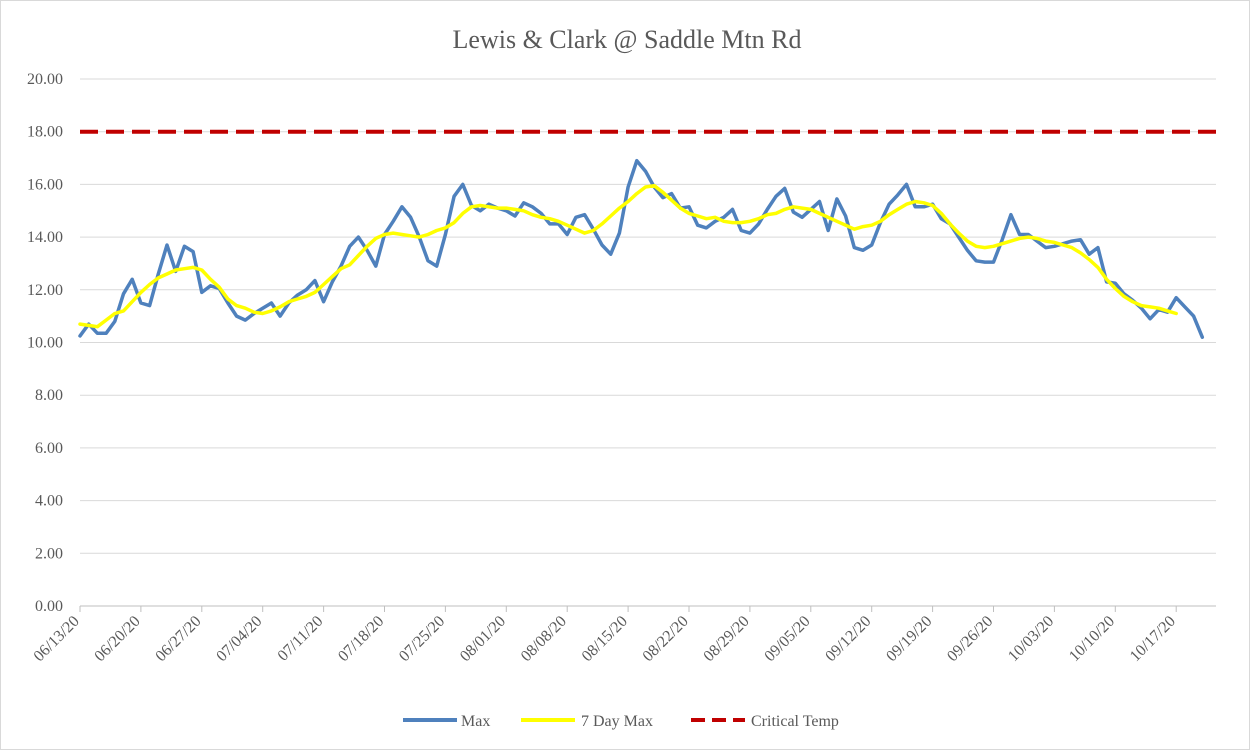 This screenshot has width=1250, height=751. I want to click on x-tick-label: 06/27/20, so click(178, 639).